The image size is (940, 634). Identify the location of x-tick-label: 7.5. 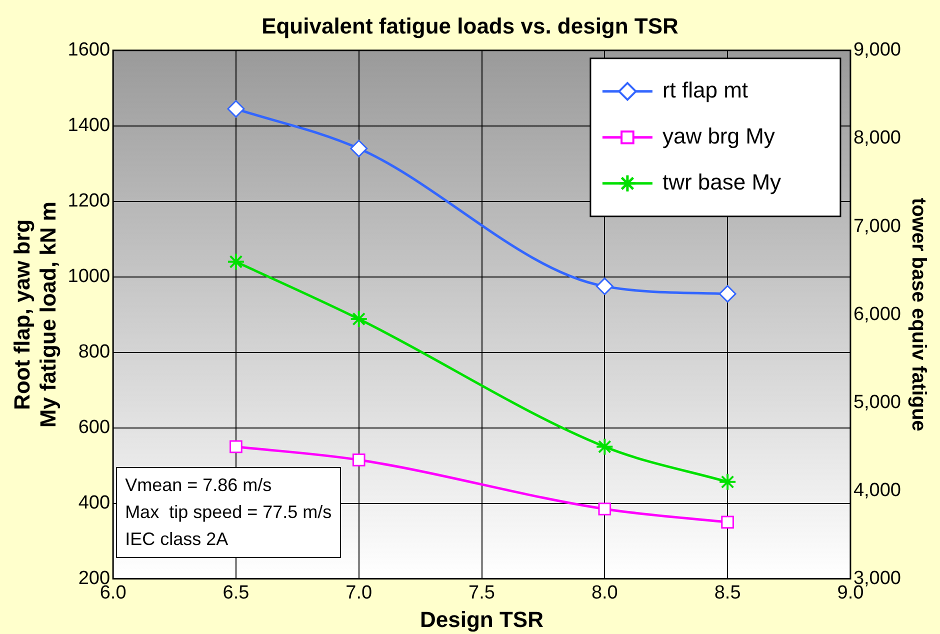
(481, 593).